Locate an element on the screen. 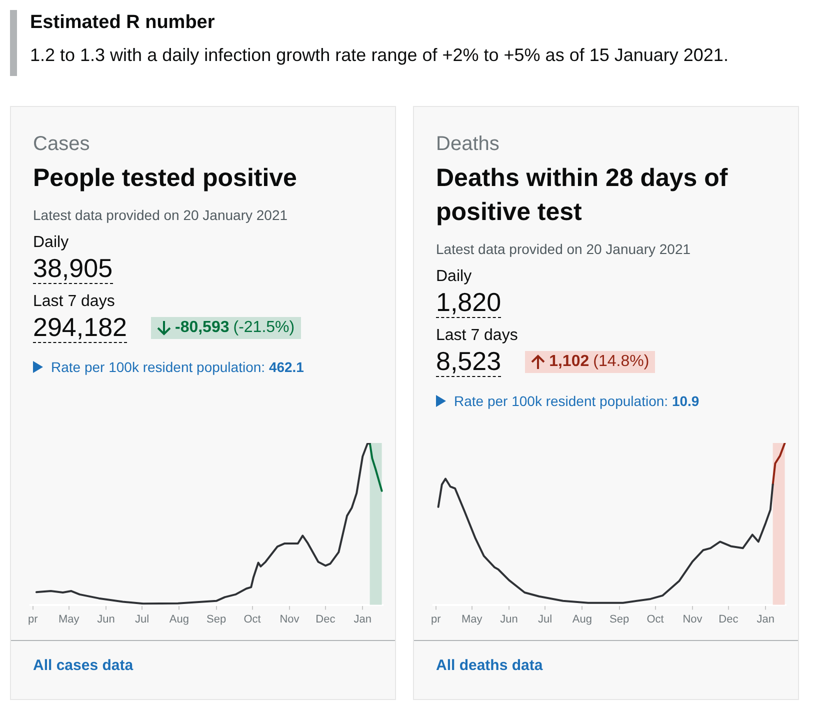  text: (-21.5%) is located at coordinates (264, 327).